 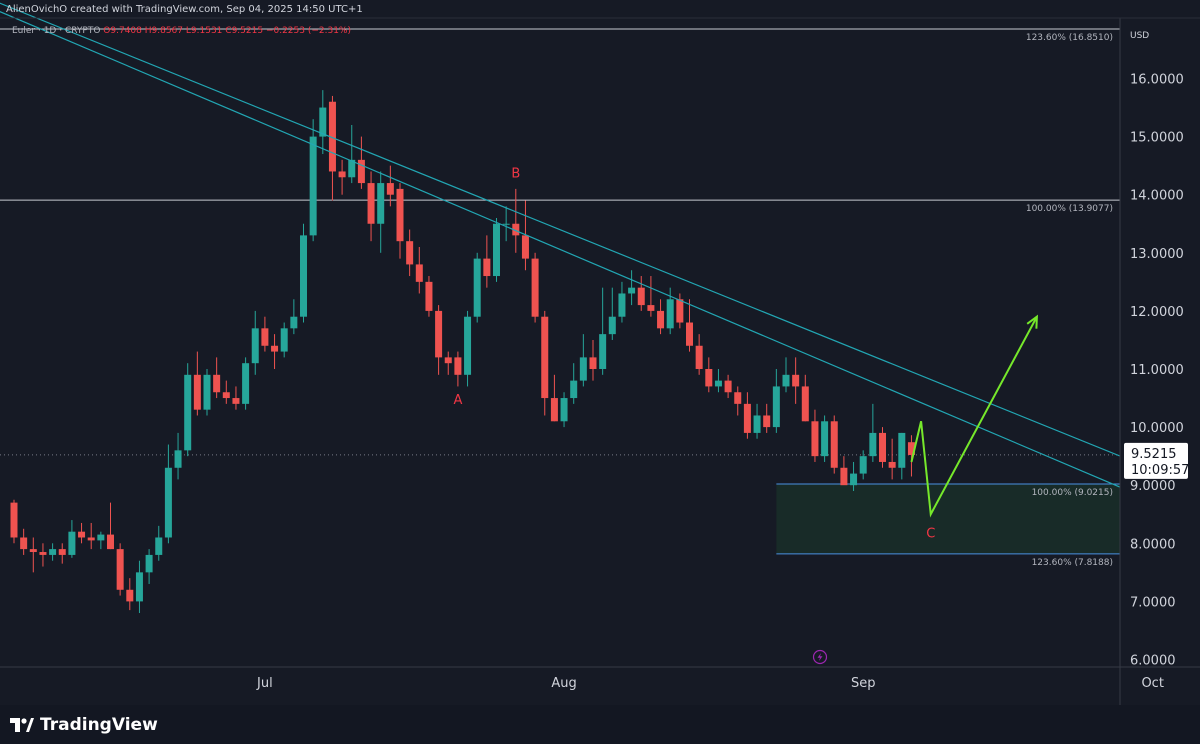 What do you see at coordinates (1152, 683) in the screenshot?
I see `time-tick-label: Oct` at bounding box center [1152, 683].